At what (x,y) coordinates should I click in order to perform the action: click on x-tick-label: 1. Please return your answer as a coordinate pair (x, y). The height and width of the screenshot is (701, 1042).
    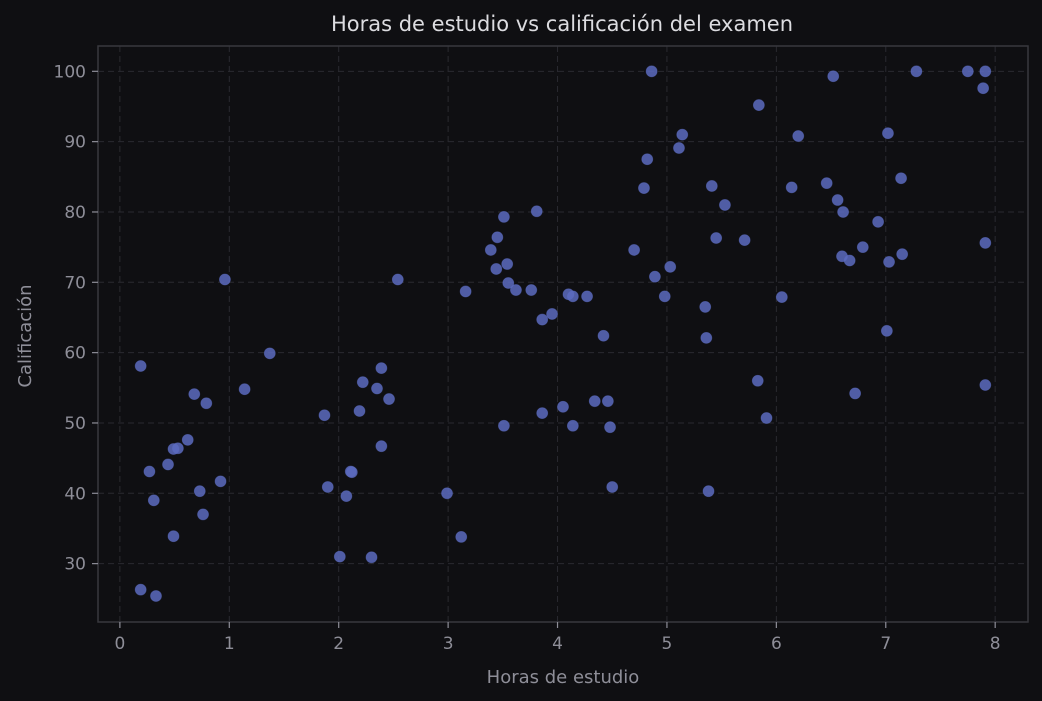
    Looking at the image, I should click on (229, 644).